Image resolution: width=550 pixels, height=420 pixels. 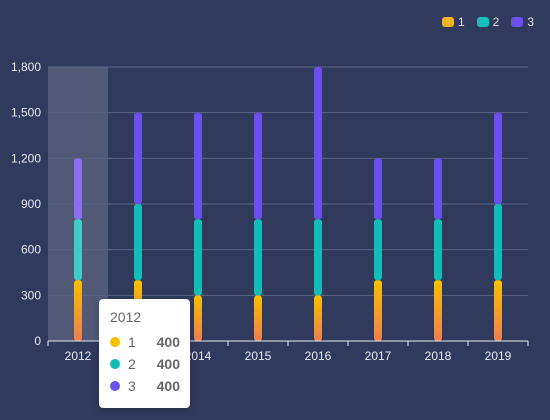 What do you see at coordinates (198, 257) in the screenshot?
I see `bar-series-2-2014` at bounding box center [198, 257].